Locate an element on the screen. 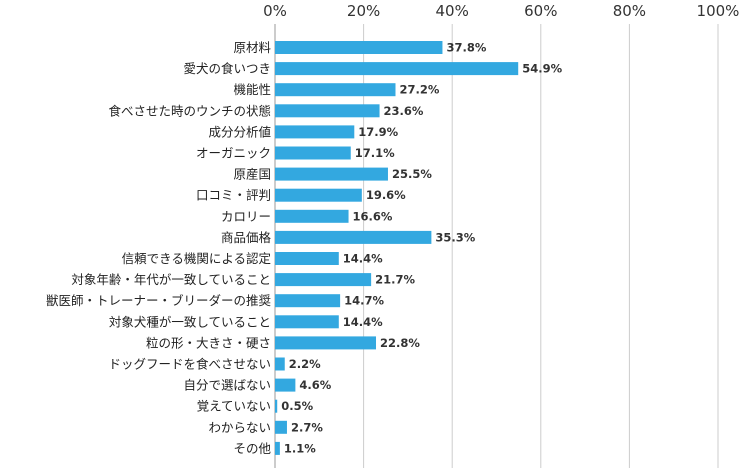  category-label: 対象年齢・年代が一致していること is located at coordinates (171, 279).